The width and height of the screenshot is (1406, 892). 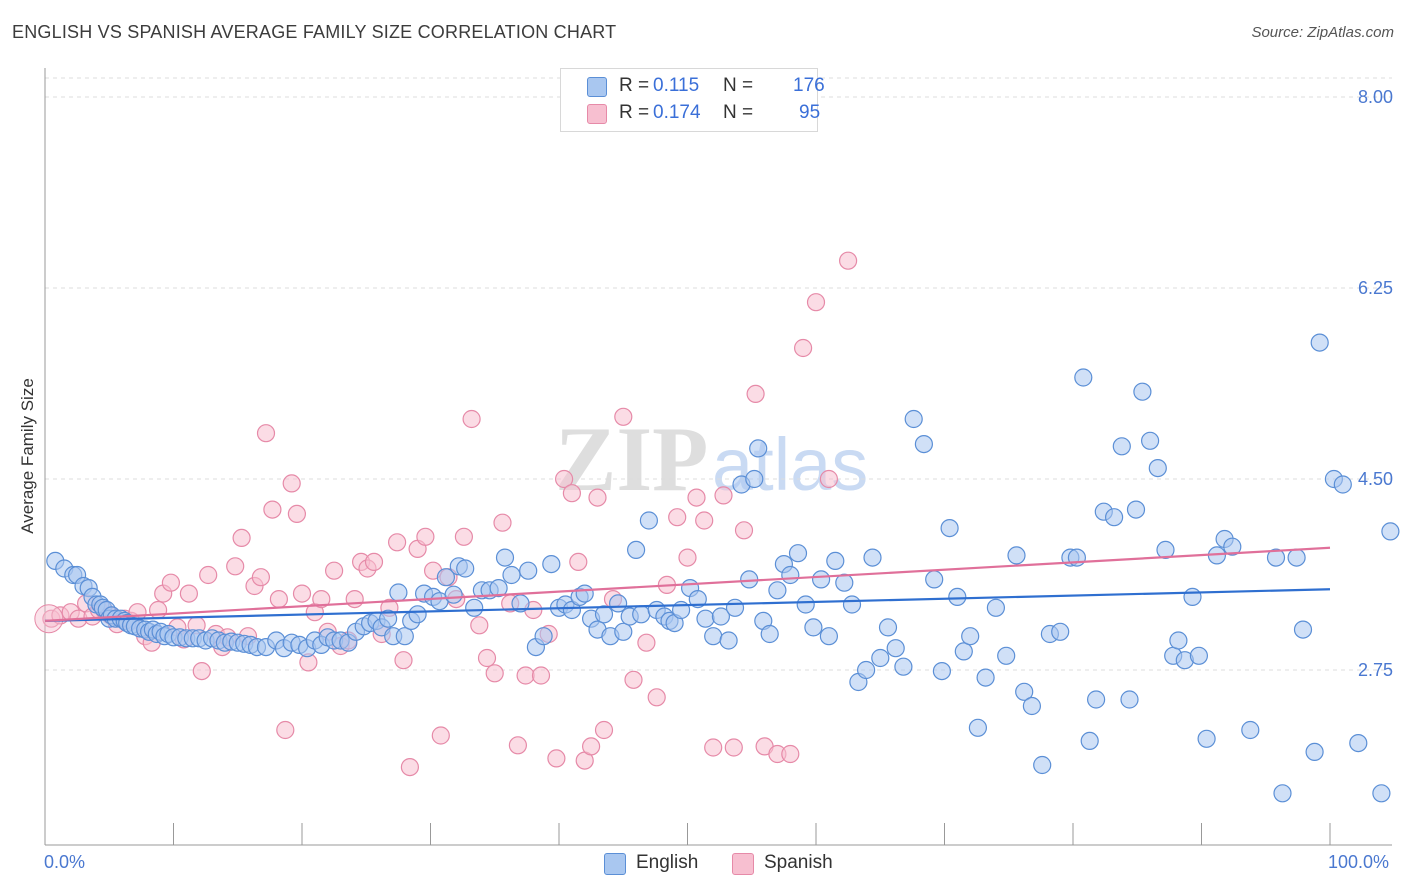 I want to click on english-label: English, so click(x=667, y=862).